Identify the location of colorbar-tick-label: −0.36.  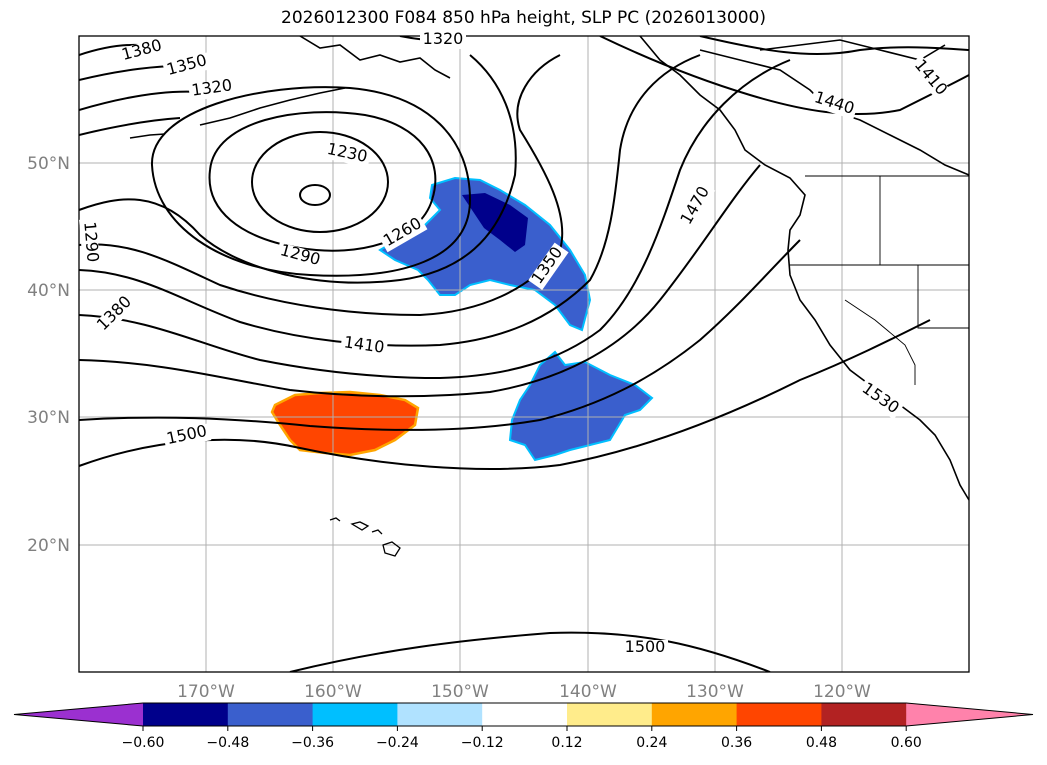
(312, 743).